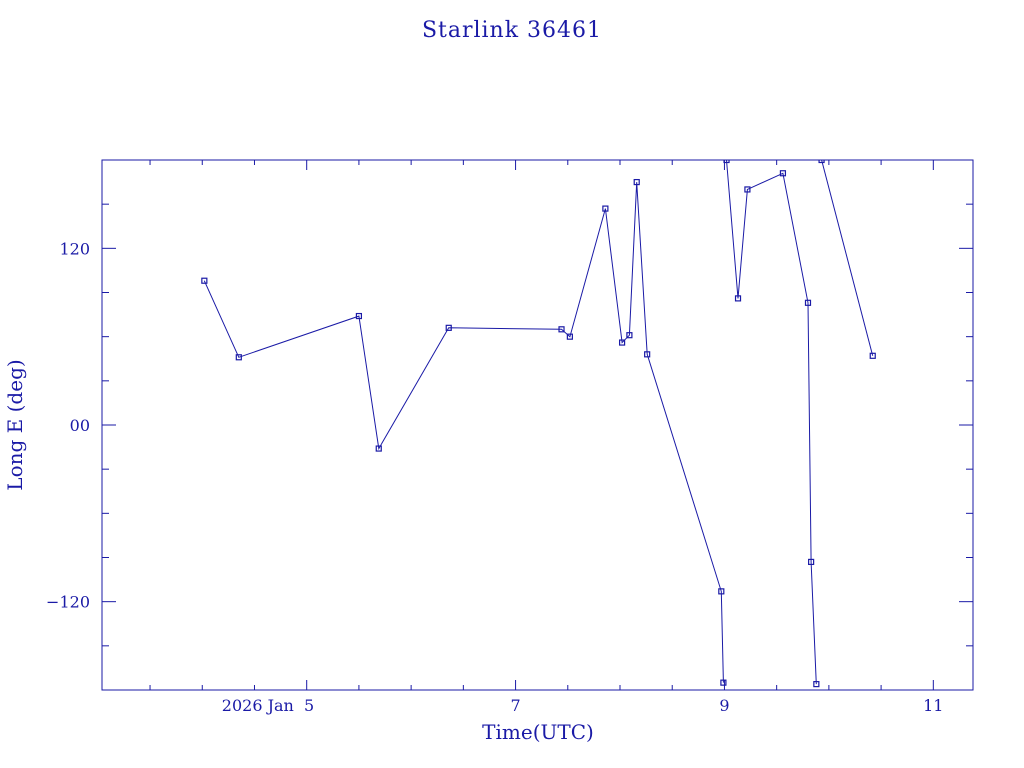 The width and height of the screenshot is (1024, 768). I want to click on y-tick-label: 120, so click(74, 248).